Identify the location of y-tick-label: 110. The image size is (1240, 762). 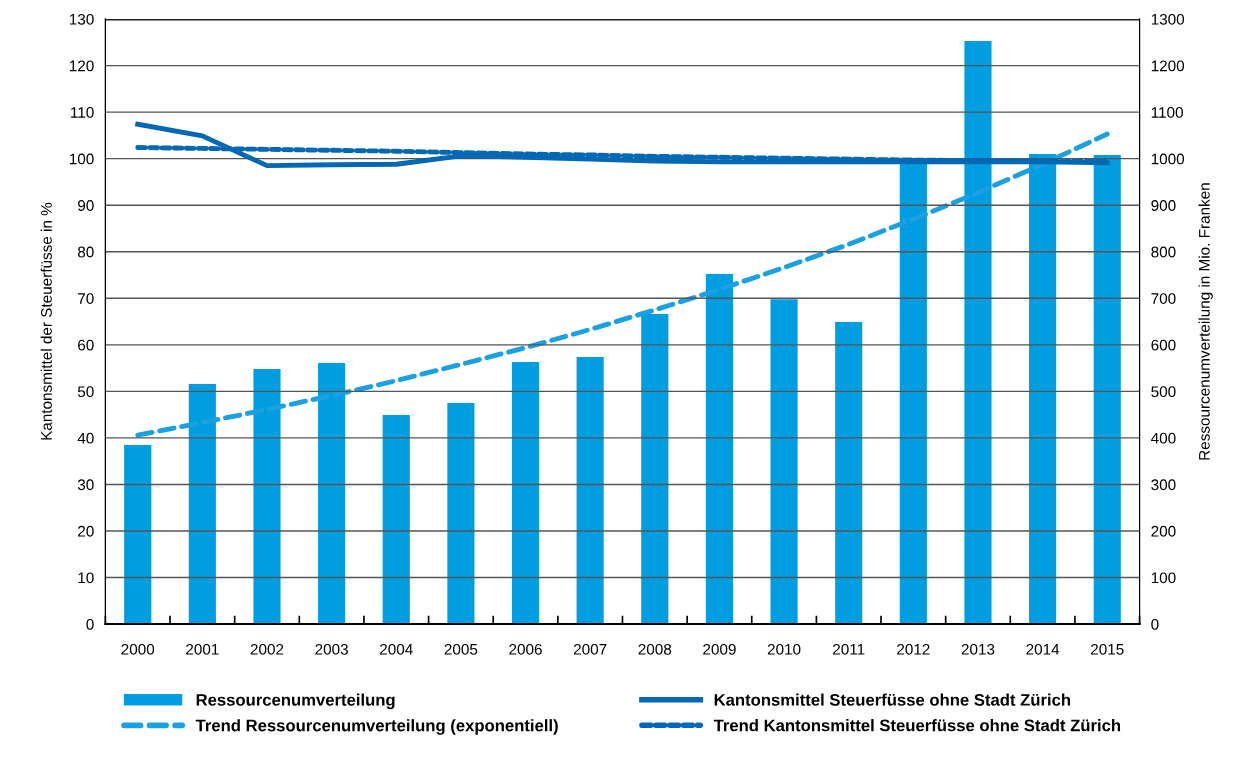
(82, 112).